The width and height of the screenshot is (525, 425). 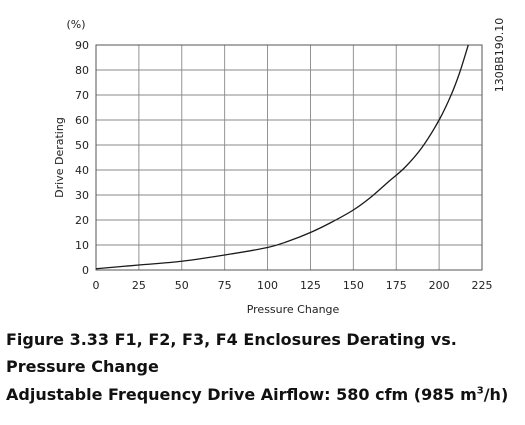 What do you see at coordinates (82, 120) in the screenshot?
I see `y-tick-label: 60` at bounding box center [82, 120].